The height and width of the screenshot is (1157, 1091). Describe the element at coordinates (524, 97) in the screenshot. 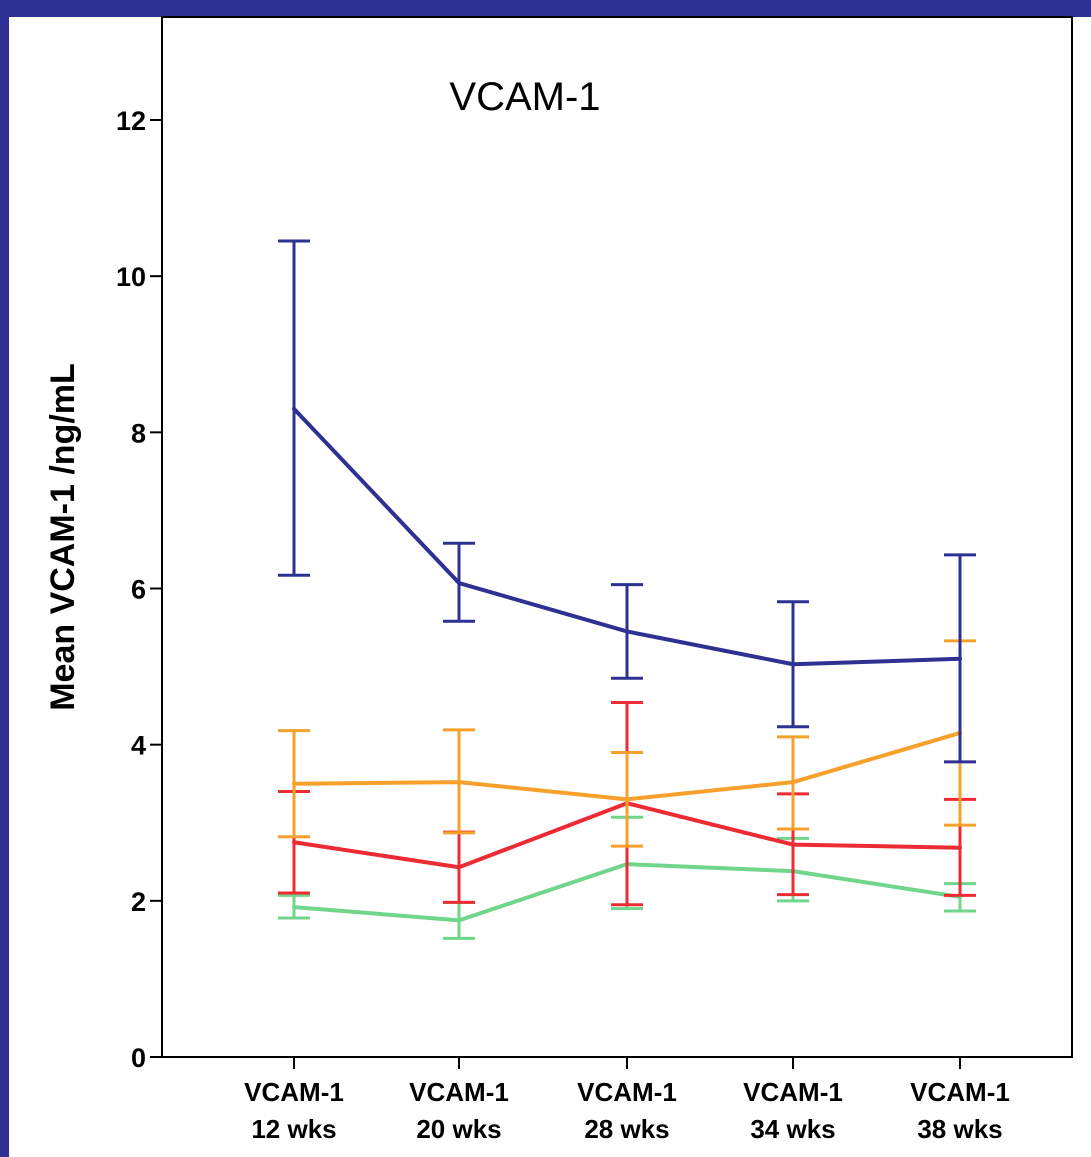

I see `chart-title: VCAM-1` at that location.